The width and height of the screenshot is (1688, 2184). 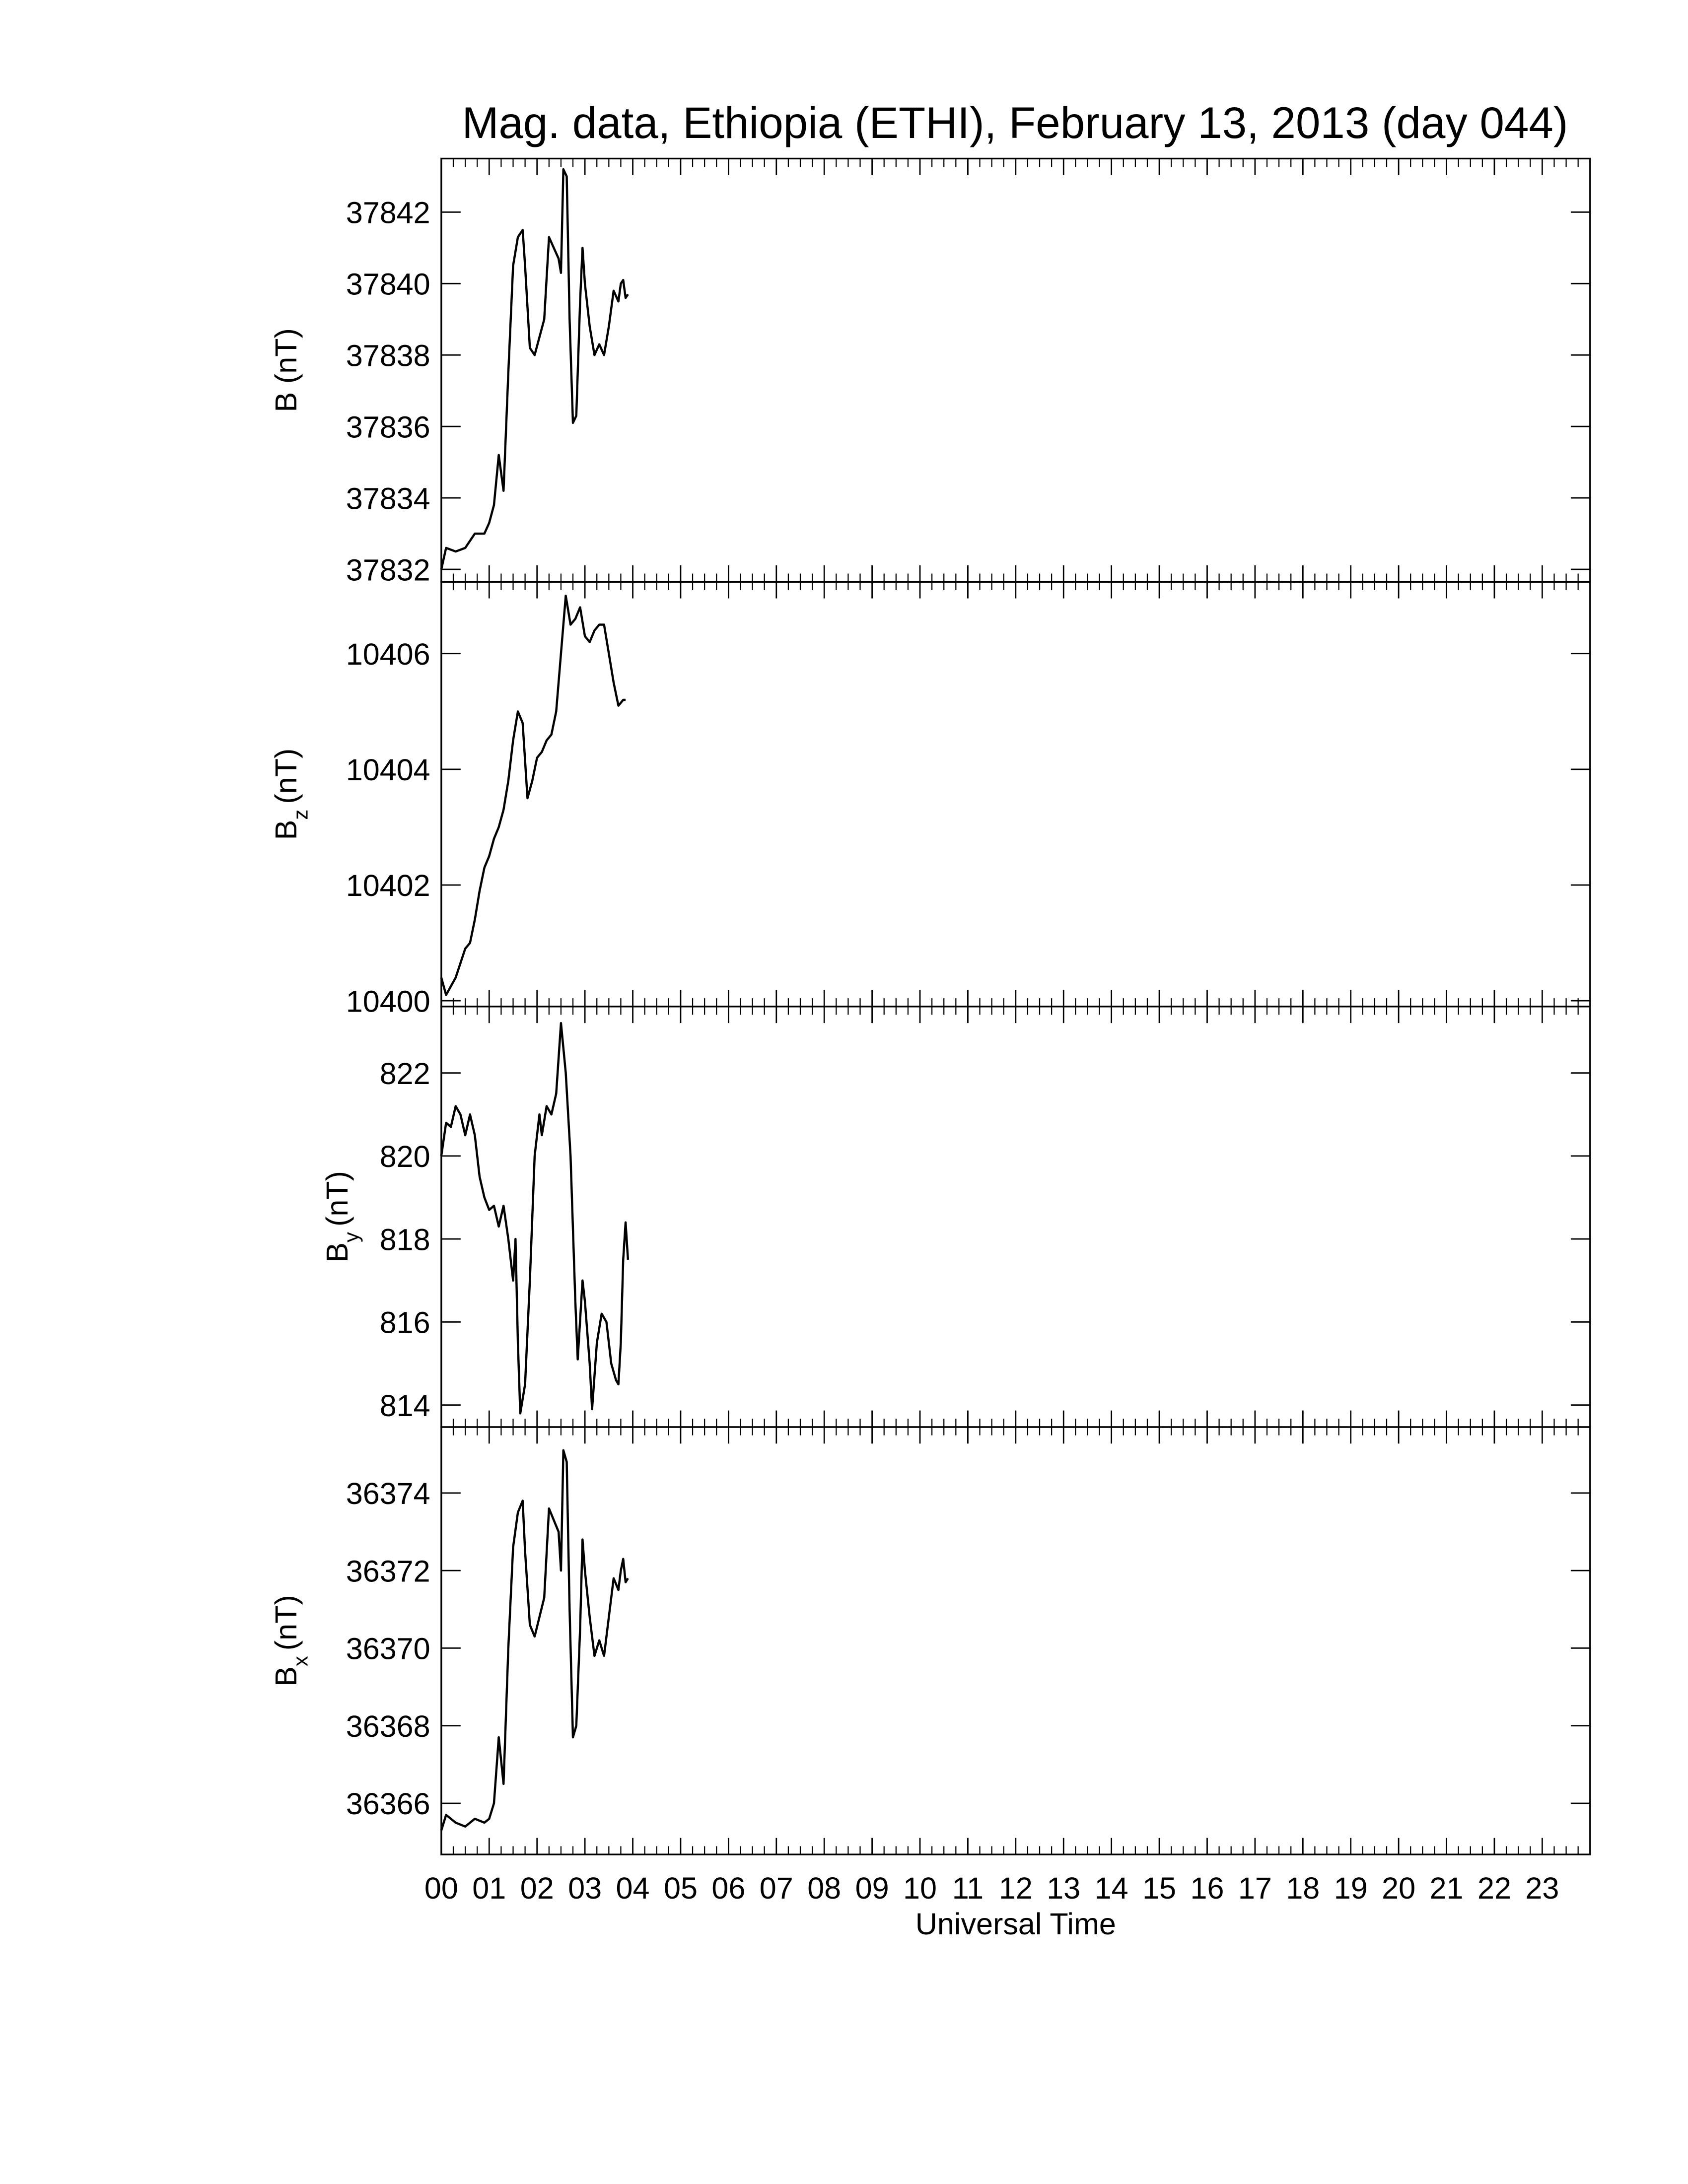 I want to click on y-axis-label: By (nT), so click(x=341, y=1217).